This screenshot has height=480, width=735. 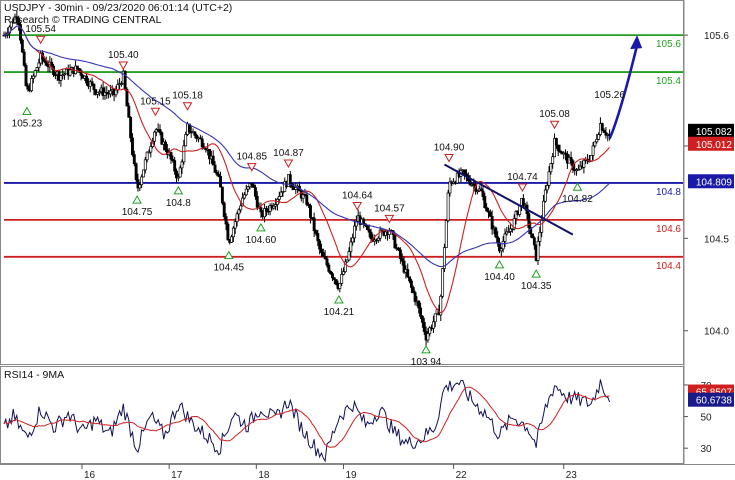 What do you see at coordinates (389, 208) in the screenshot?
I see `swing-high-label: 104.57` at bounding box center [389, 208].